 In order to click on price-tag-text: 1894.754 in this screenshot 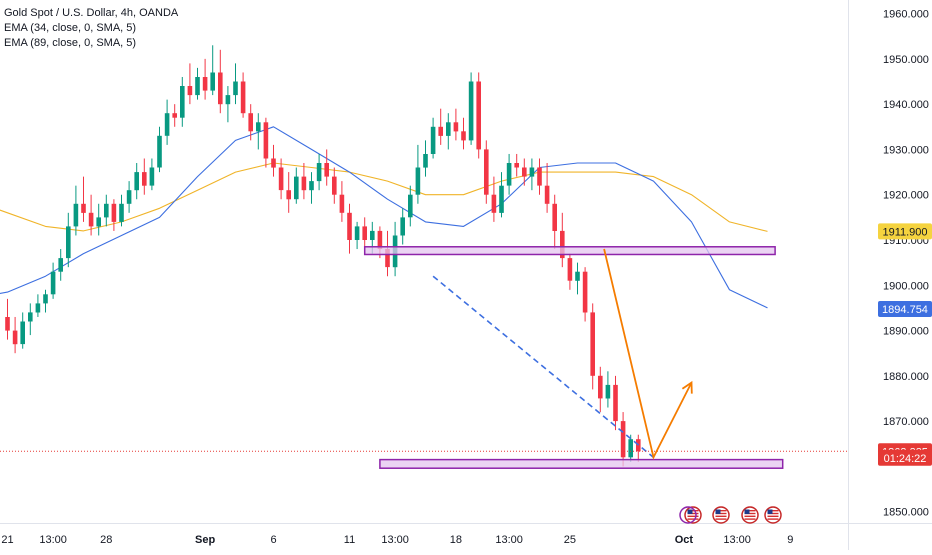, I will do `click(905, 310)`.